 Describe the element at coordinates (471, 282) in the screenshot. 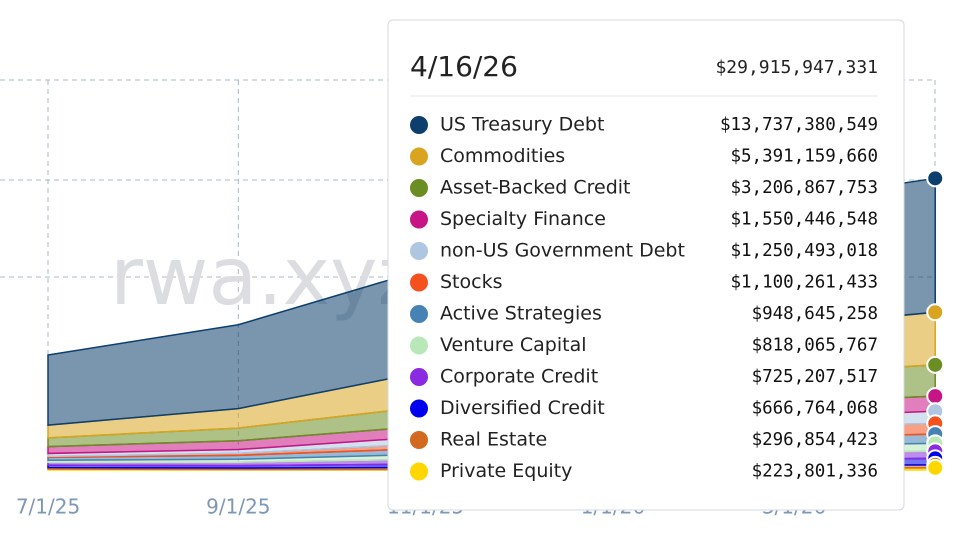

I see `legend-label: Stocks` at that location.